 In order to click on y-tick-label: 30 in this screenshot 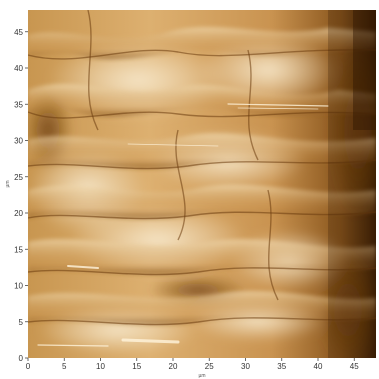, I will do `click(18, 141)`.